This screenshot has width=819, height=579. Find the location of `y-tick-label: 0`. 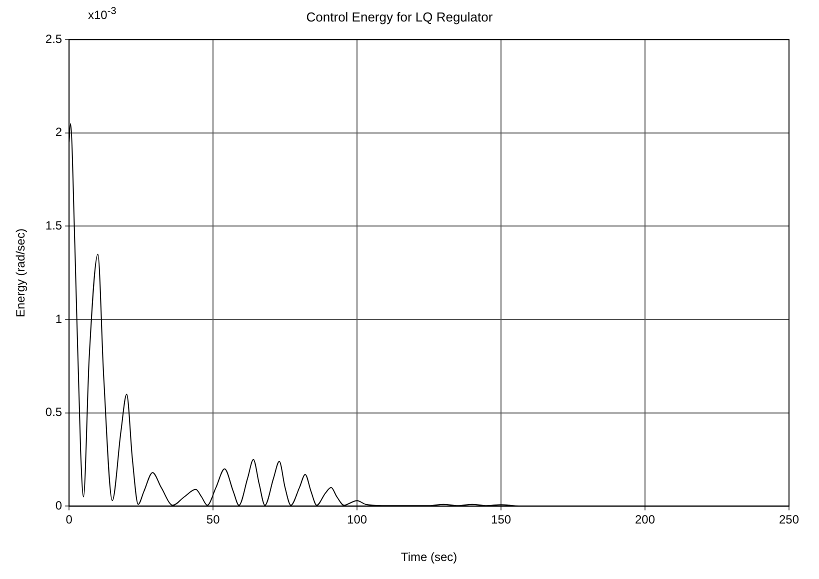

y-tick-label: 0 is located at coordinates (58, 505).